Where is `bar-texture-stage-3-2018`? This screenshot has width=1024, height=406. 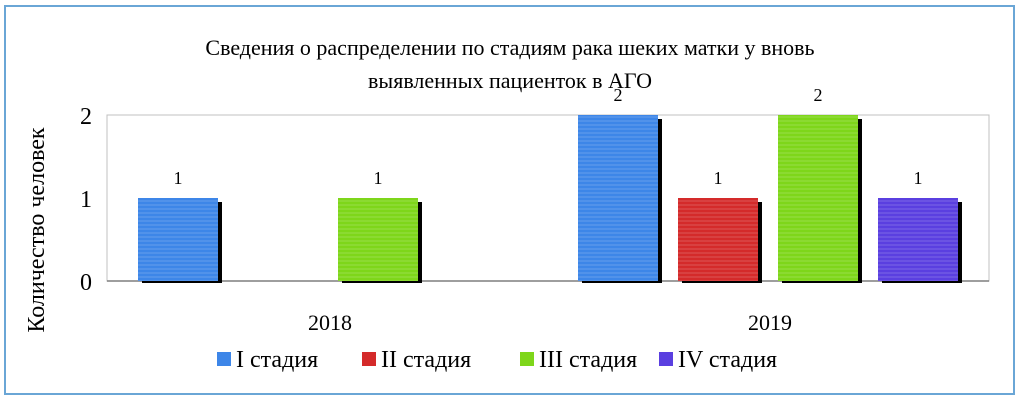 bar-texture-stage-3-2018 is located at coordinates (378, 239).